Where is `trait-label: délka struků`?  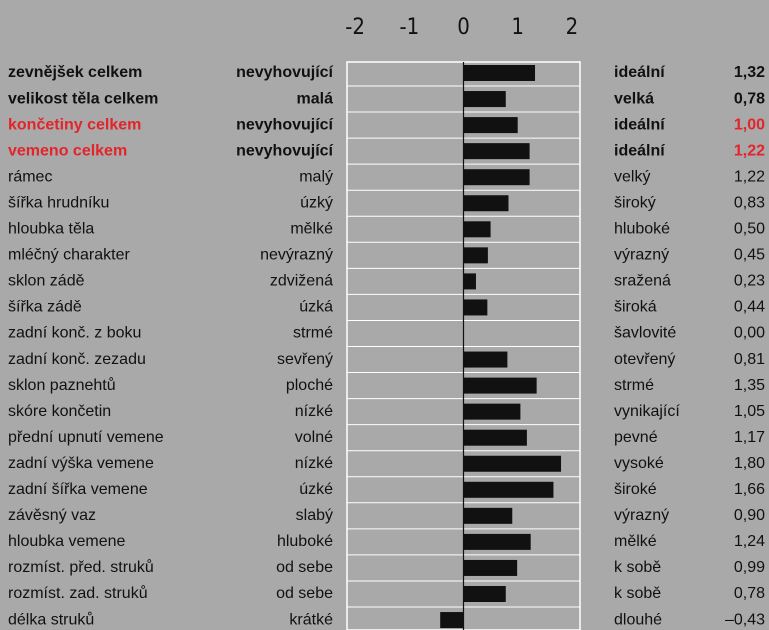 trait-label: délka struků is located at coordinates (51, 619).